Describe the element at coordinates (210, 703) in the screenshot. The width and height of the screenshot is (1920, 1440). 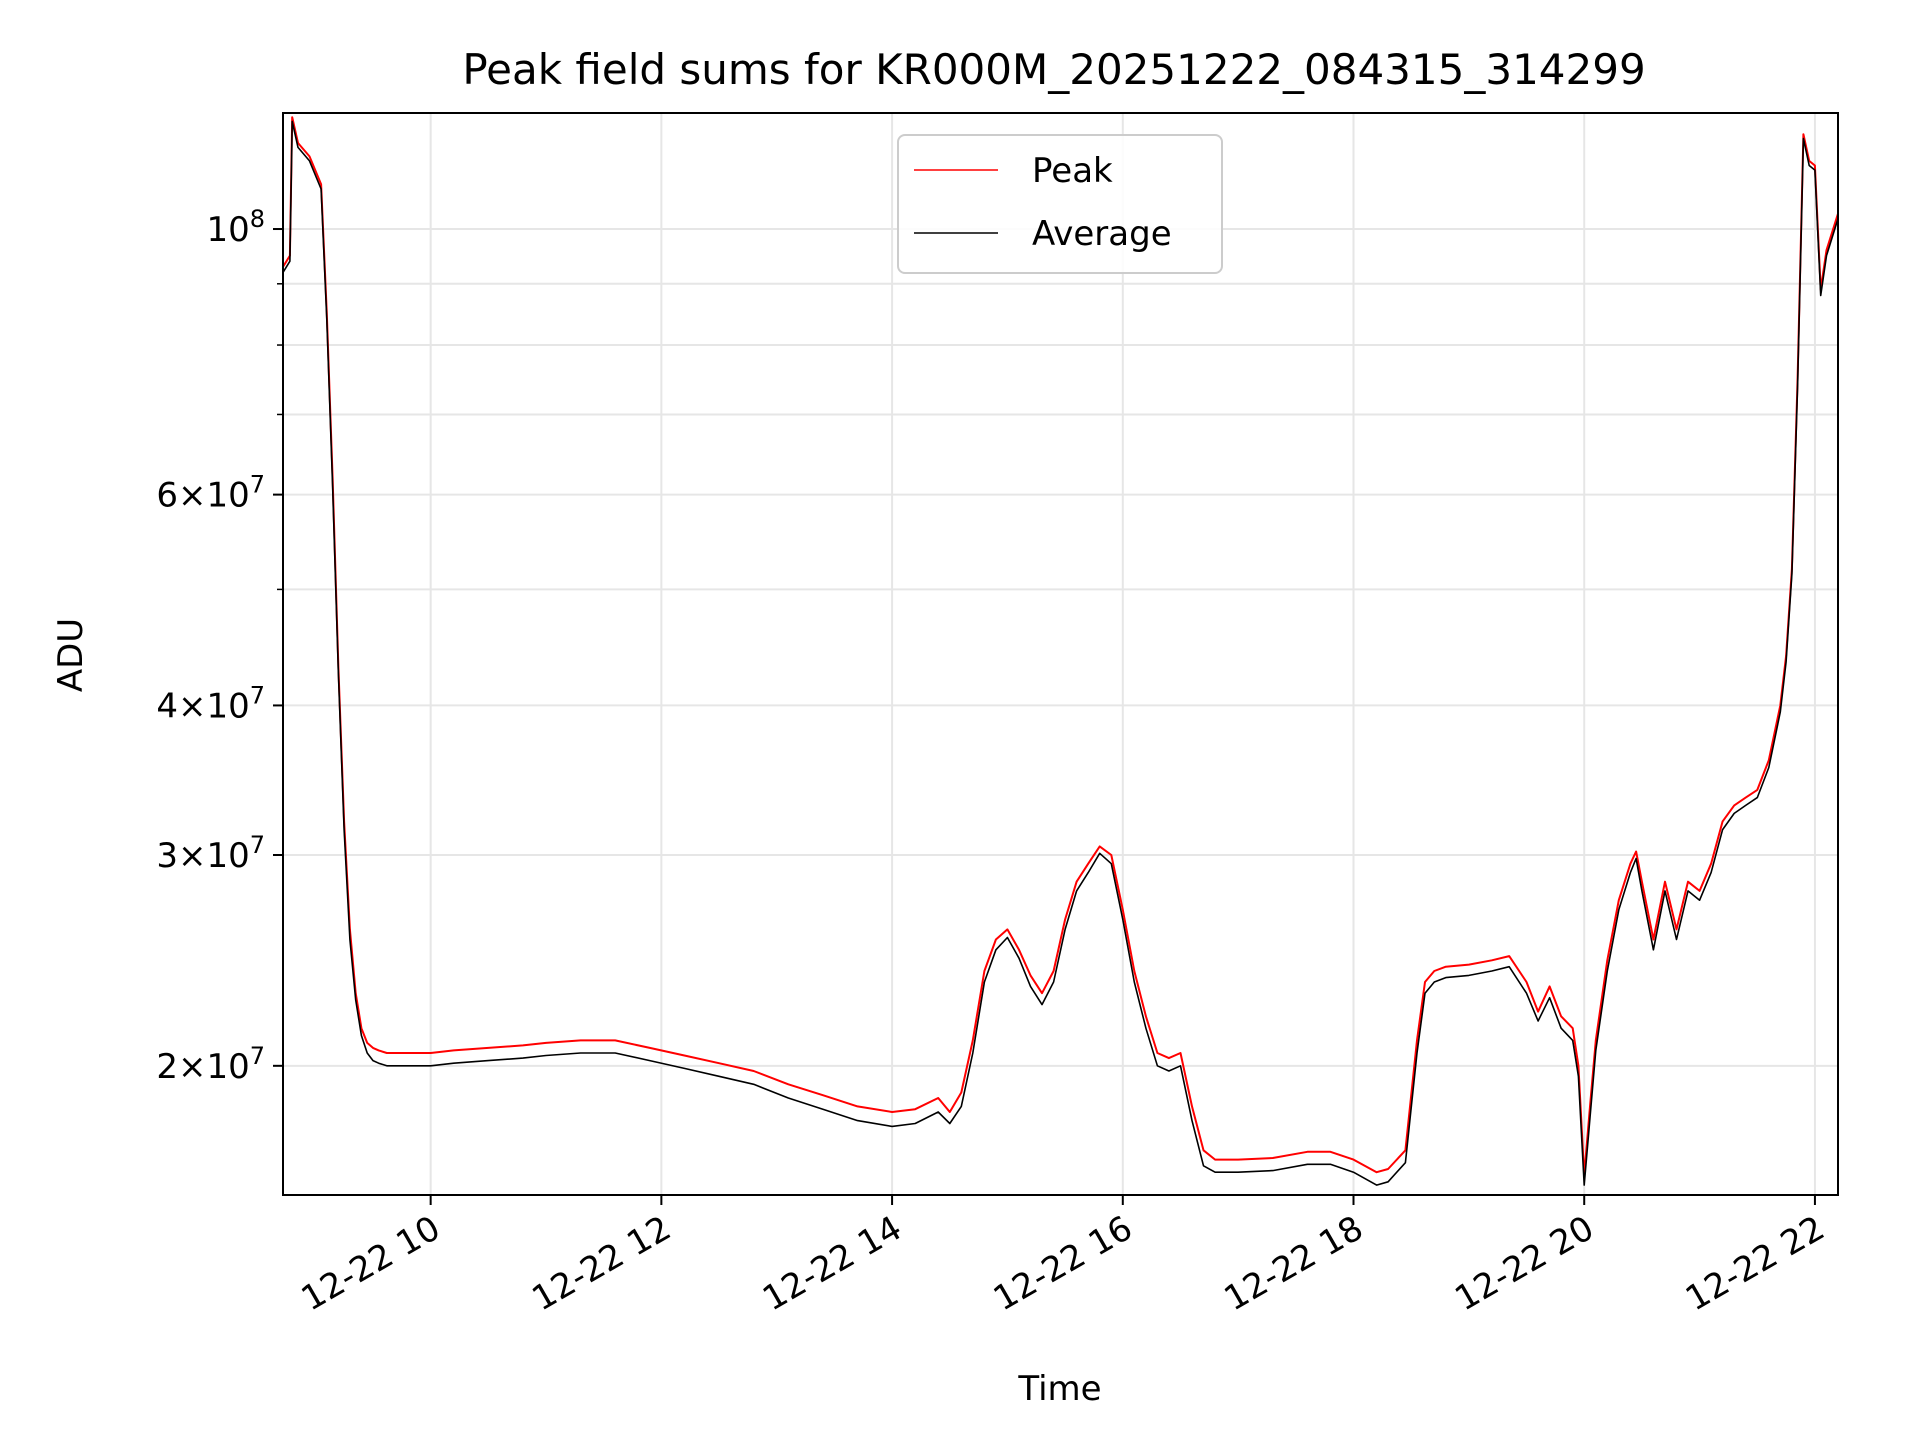
I see `y-tick-label: 4×107` at that location.